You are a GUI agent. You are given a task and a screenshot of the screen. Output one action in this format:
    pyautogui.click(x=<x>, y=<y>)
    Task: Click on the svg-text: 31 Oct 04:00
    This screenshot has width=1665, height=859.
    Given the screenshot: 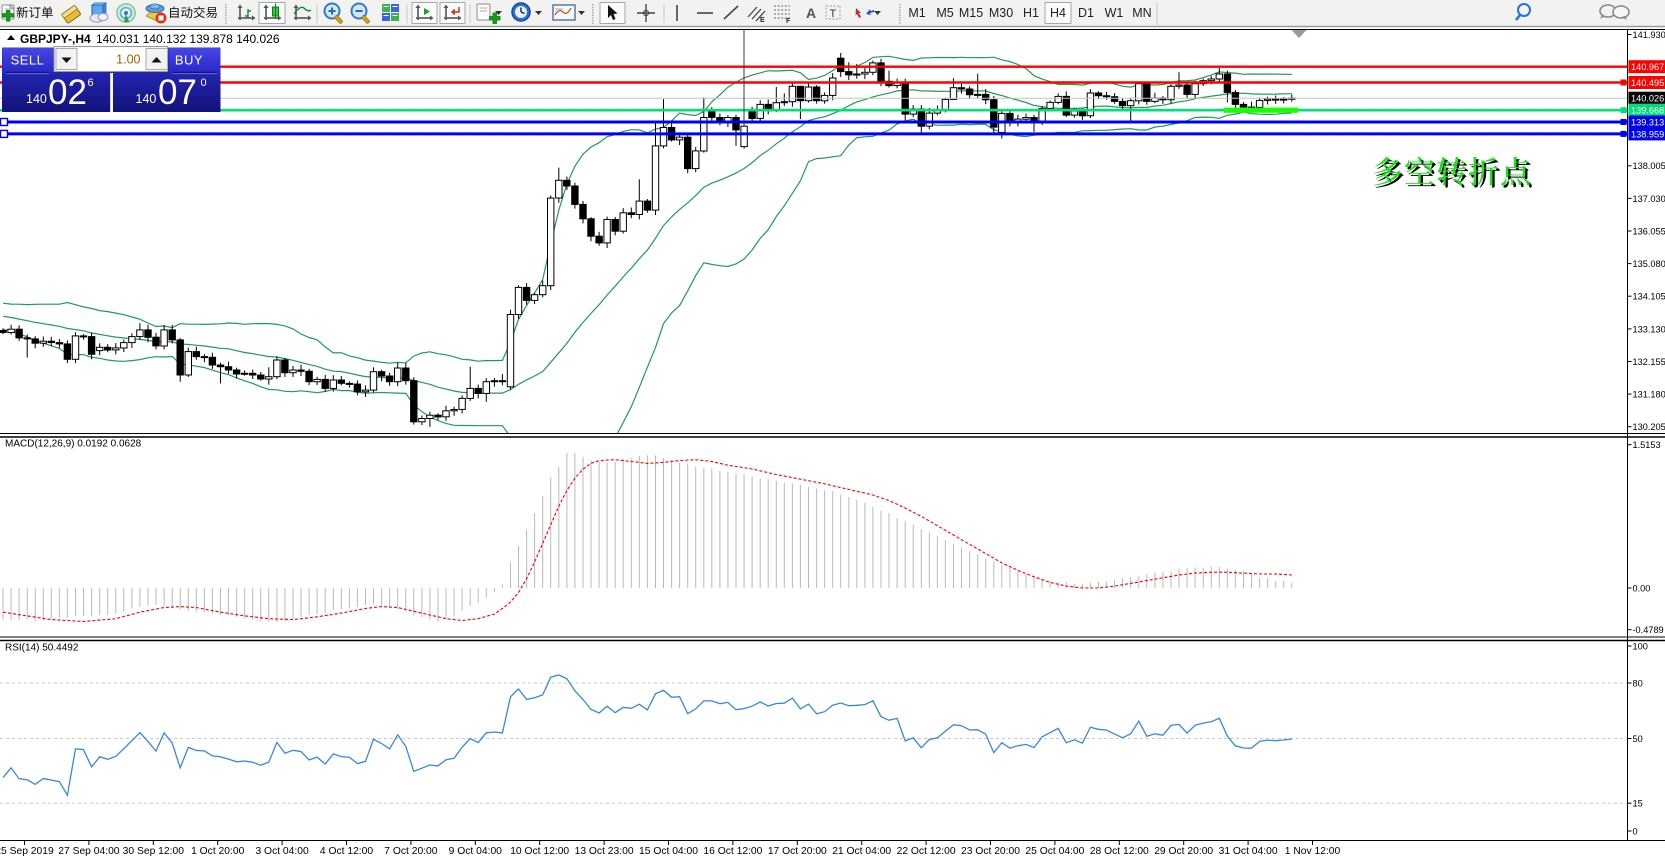 What is the action you would take?
    pyautogui.click(x=1248, y=851)
    